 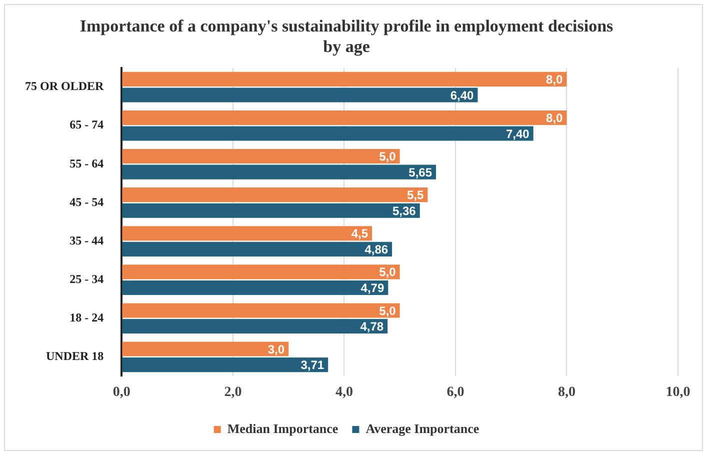 What do you see at coordinates (678, 392) in the screenshot?
I see `x-tick-label: 10,0` at bounding box center [678, 392].